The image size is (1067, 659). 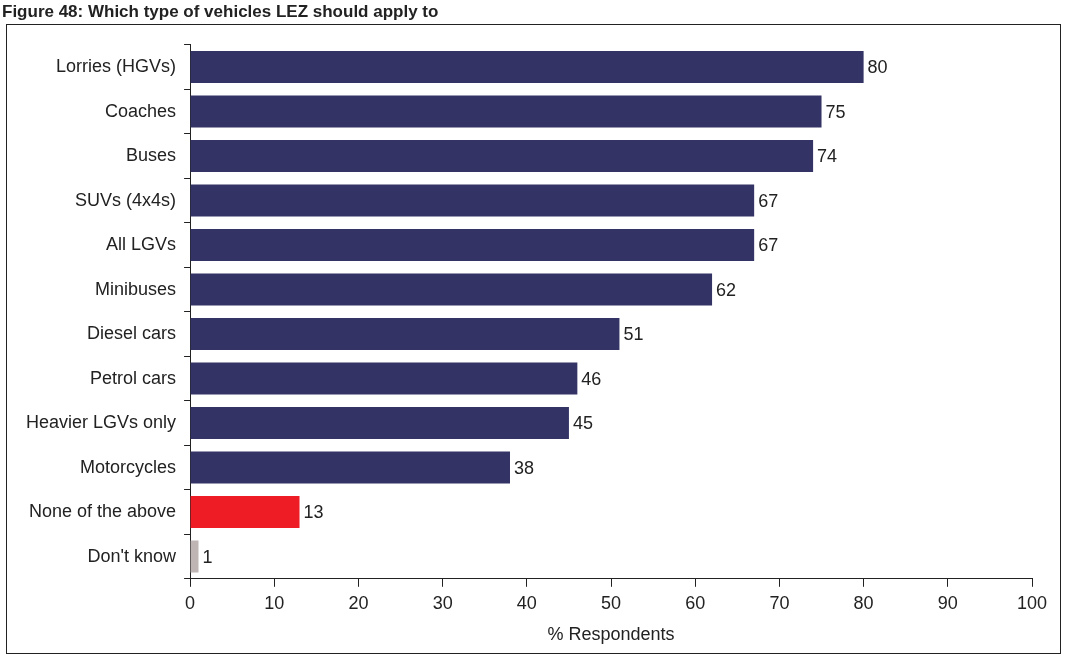 What do you see at coordinates (274, 602) in the screenshot?
I see `x-tick-label: 10` at bounding box center [274, 602].